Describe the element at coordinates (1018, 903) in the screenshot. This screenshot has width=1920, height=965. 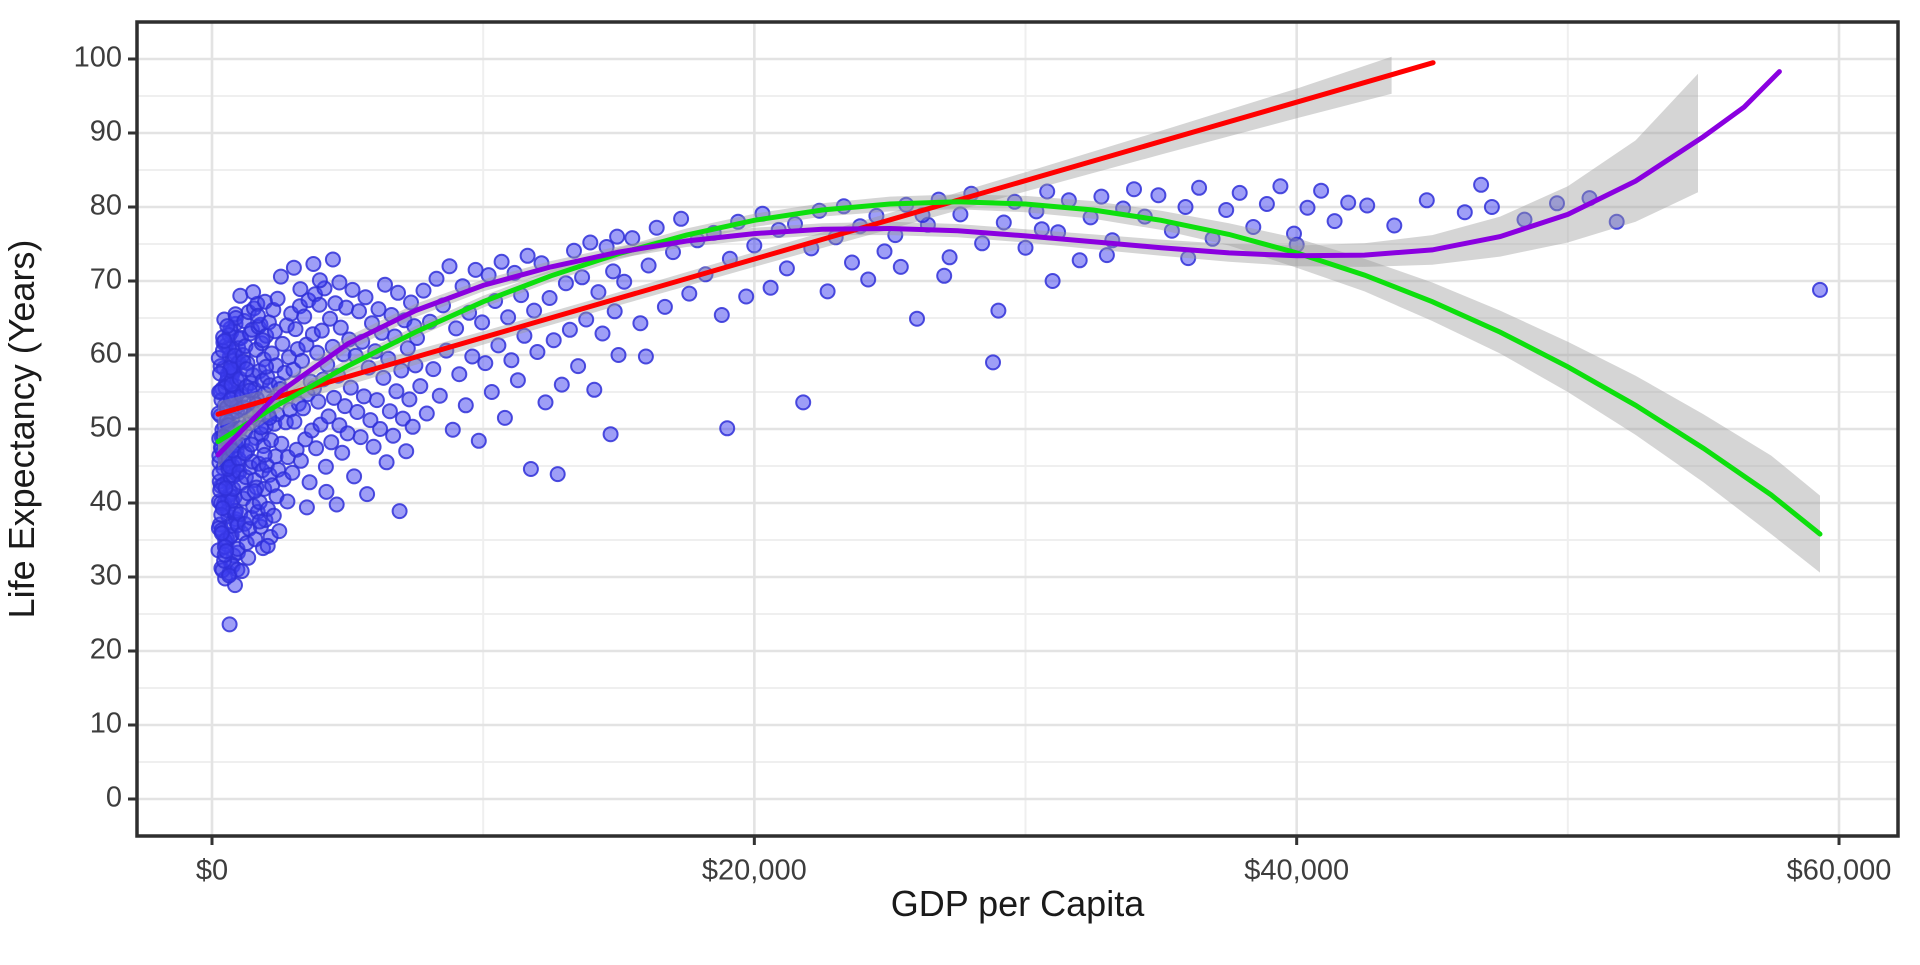
I see `x-axis-title: GDP per Capita` at that location.